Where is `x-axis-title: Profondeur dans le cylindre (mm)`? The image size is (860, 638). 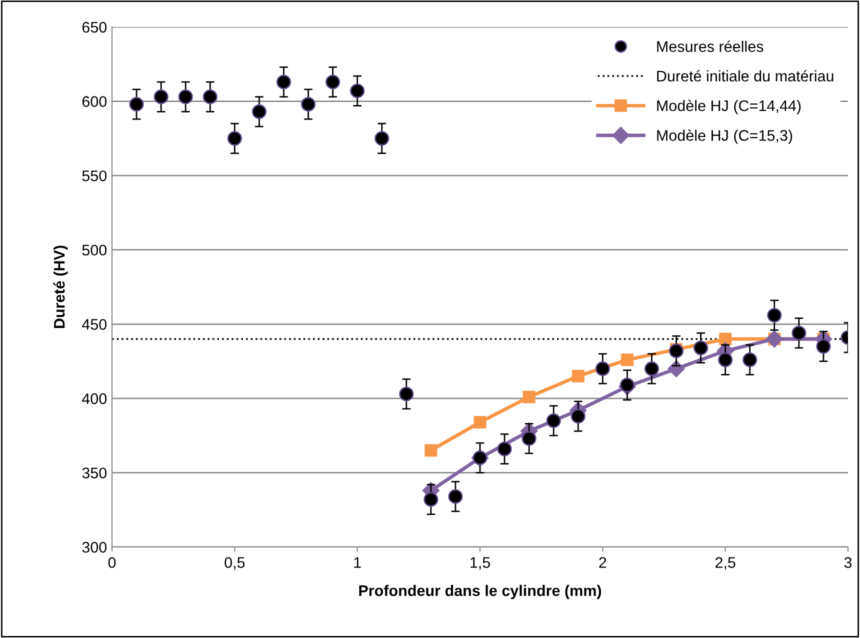
x-axis-title: Profondeur dans le cylindre (mm) is located at coordinates (480, 592).